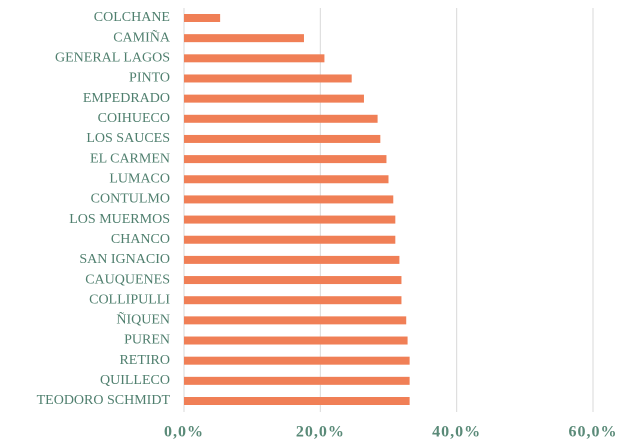 The image size is (623, 442). What do you see at coordinates (139, 178) in the screenshot?
I see `y-tick-label: LUMACO` at bounding box center [139, 178].